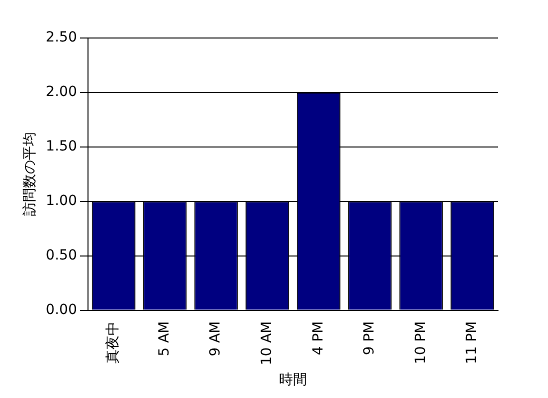 The image size is (548, 398). I want to click on x-axis-title: 時間, so click(292, 380).